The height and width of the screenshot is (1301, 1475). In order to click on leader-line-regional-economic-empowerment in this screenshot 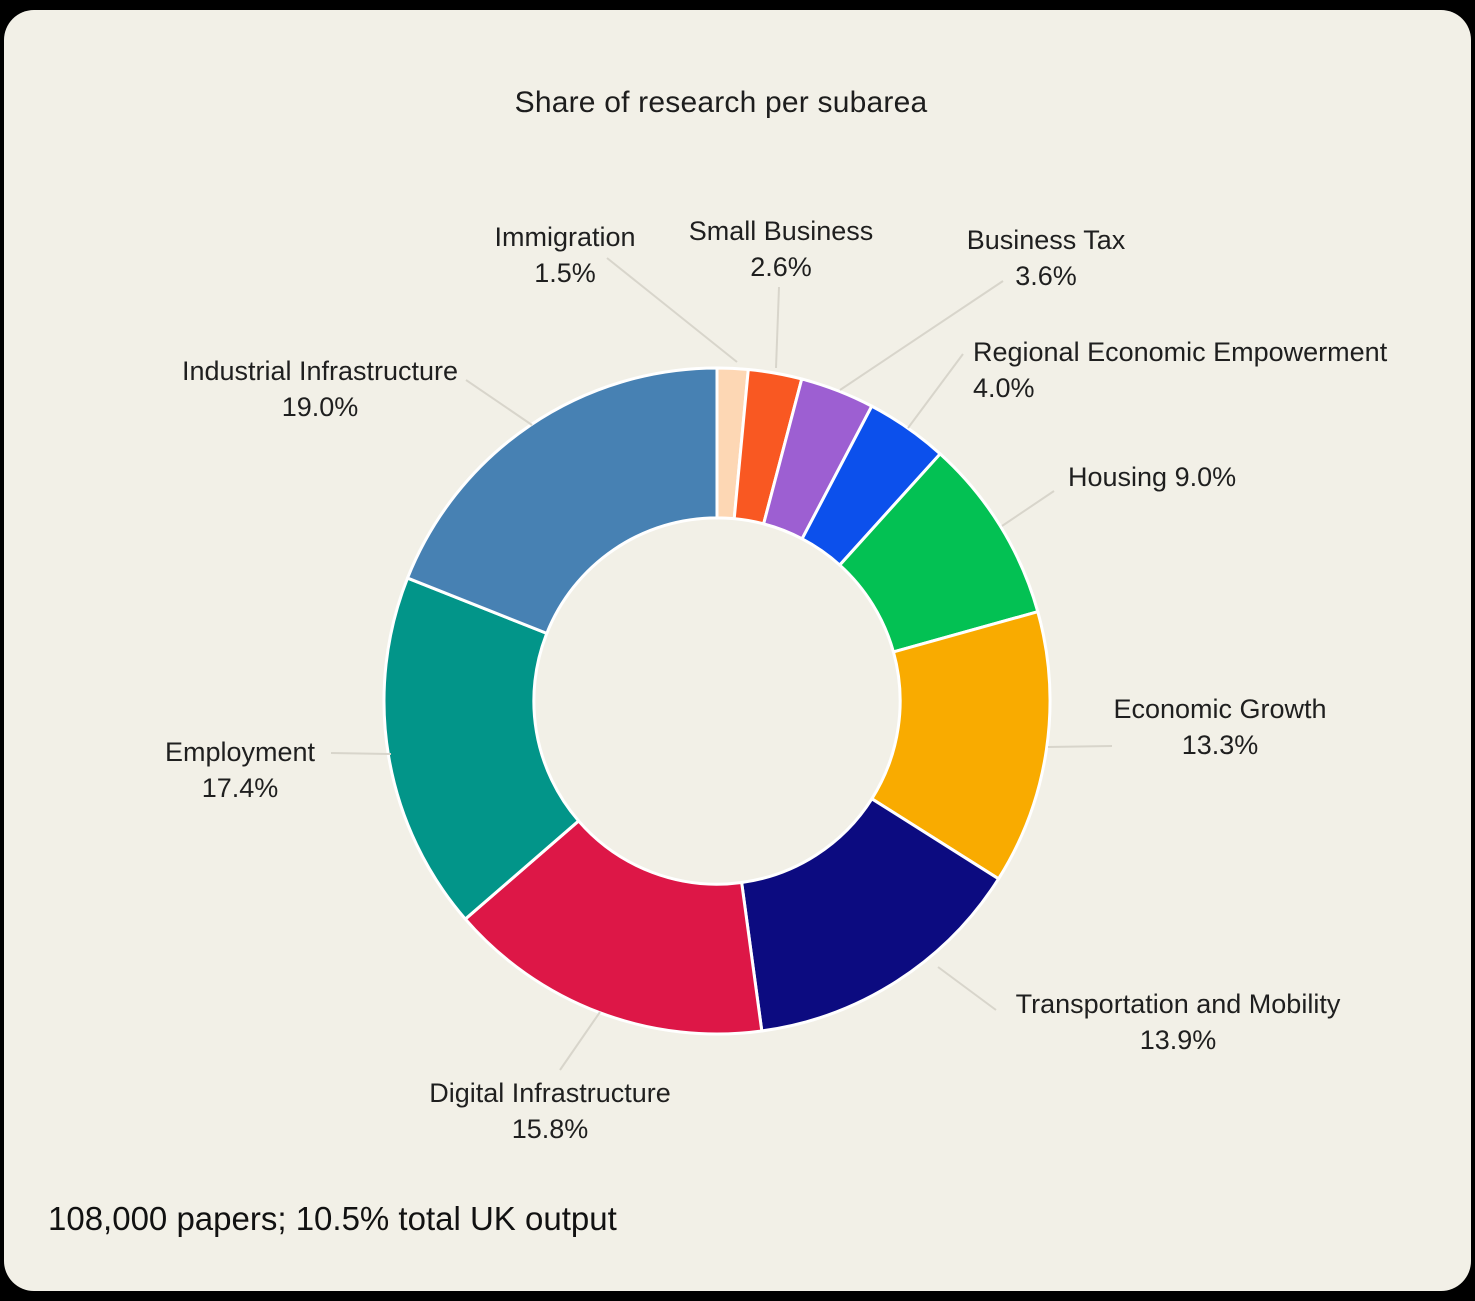, I will do `click(935, 391)`.